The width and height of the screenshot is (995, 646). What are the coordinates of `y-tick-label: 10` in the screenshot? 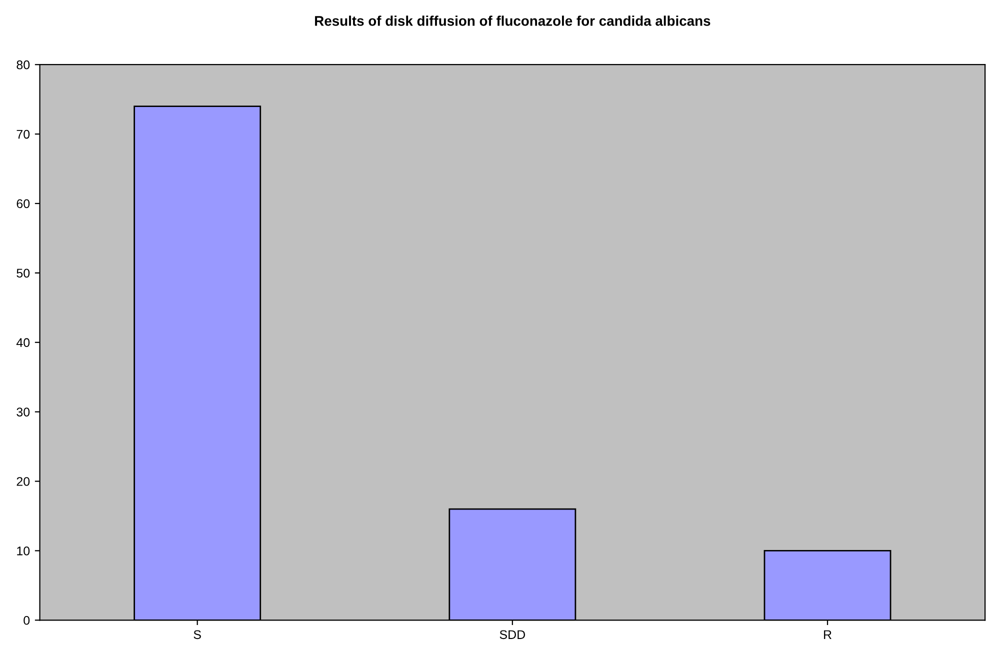 It's located at (23, 551).